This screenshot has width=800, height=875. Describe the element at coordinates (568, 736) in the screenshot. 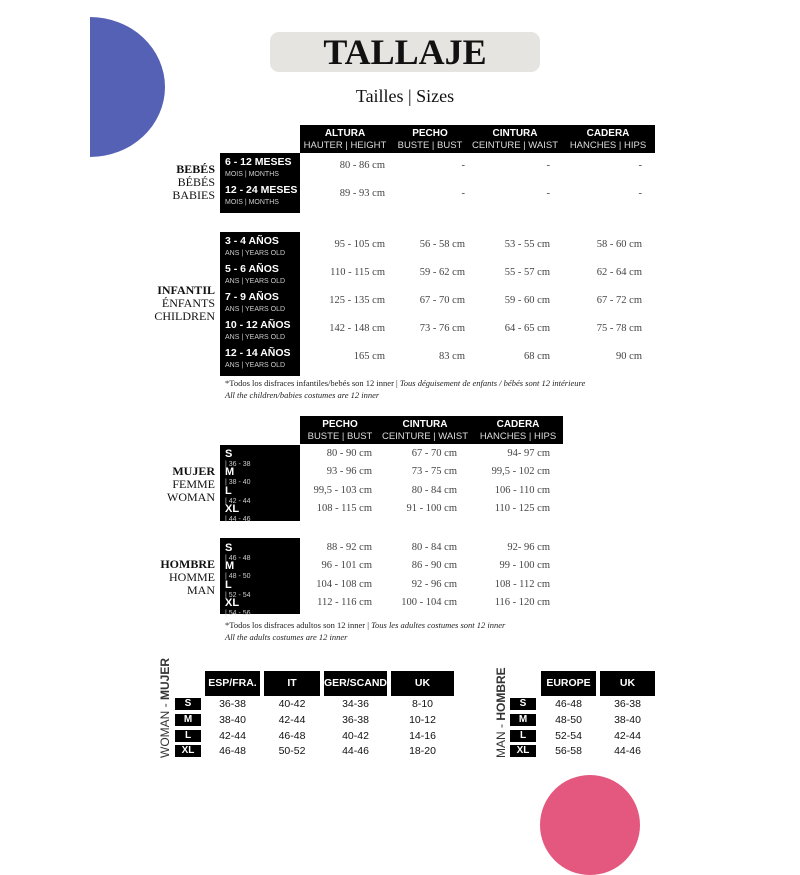

I see `conversion-value: 52-54` at that location.